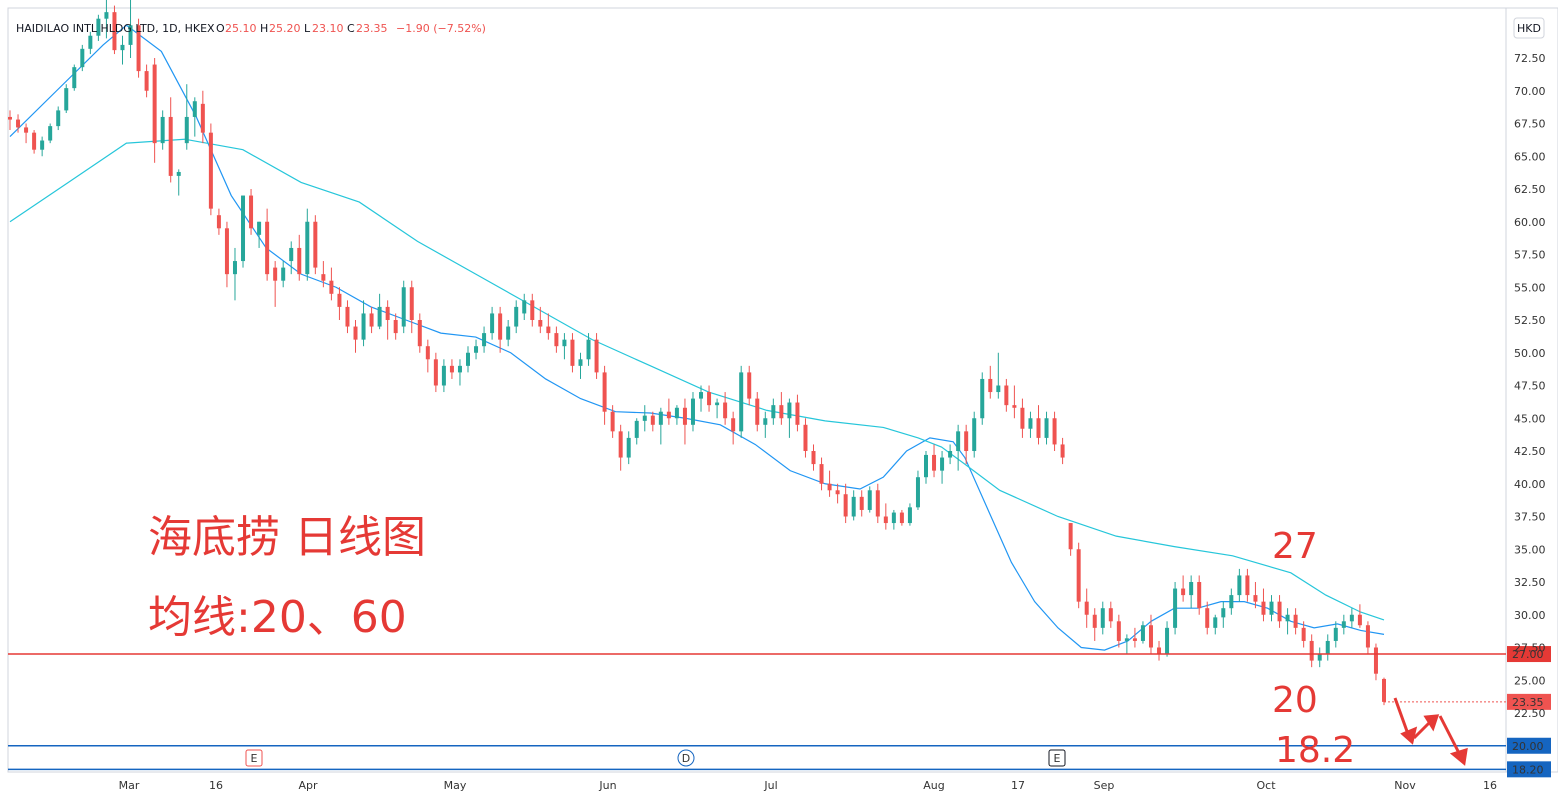  What do you see at coordinates (770, 785) in the screenshot?
I see `x-tick-label: Jul` at bounding box center [770, 785].